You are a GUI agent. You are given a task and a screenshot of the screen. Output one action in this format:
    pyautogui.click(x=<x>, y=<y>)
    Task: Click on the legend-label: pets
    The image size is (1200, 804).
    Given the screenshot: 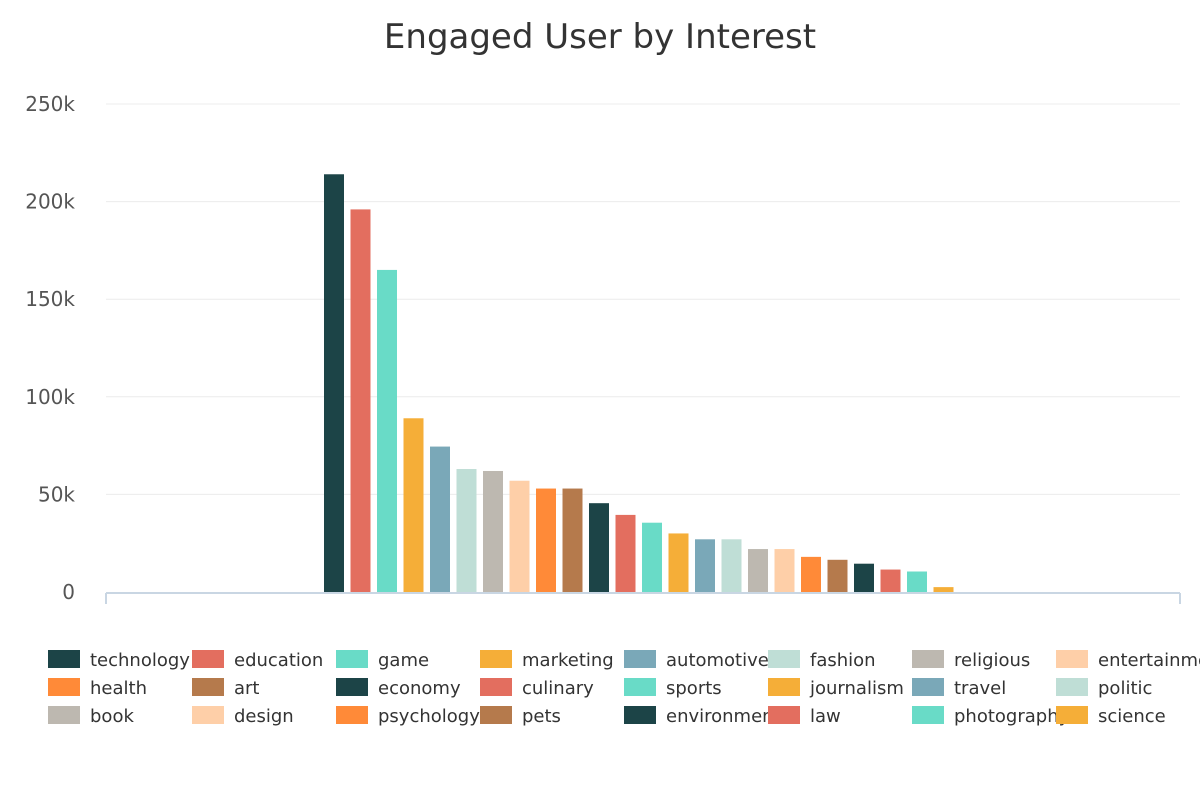 What is the action you would take?
    pyautogui.click(x=541, y=716)
    